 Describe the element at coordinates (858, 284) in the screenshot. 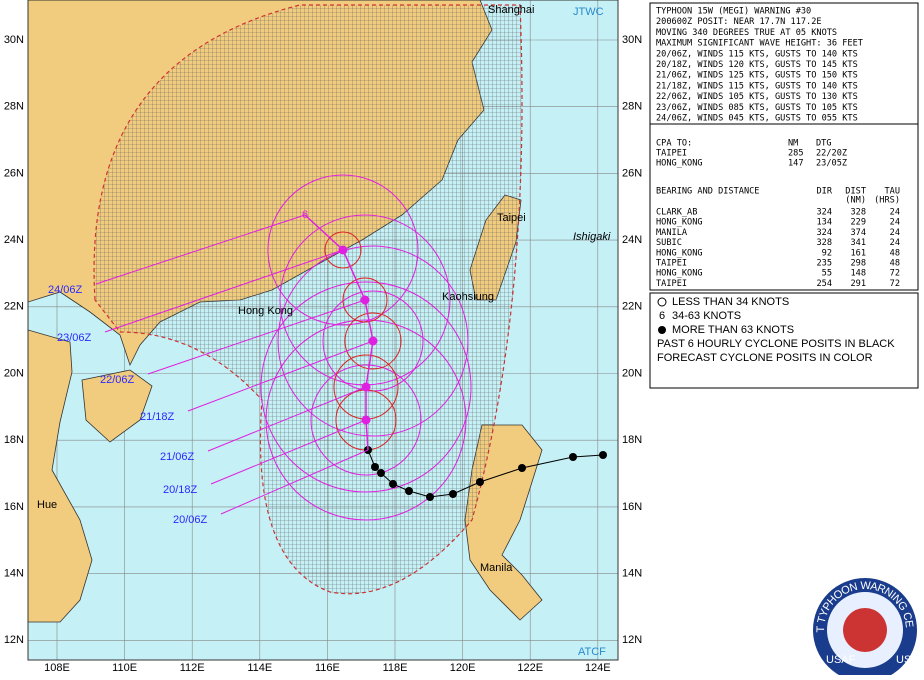

I see `bearing-cell: 291` at that location.